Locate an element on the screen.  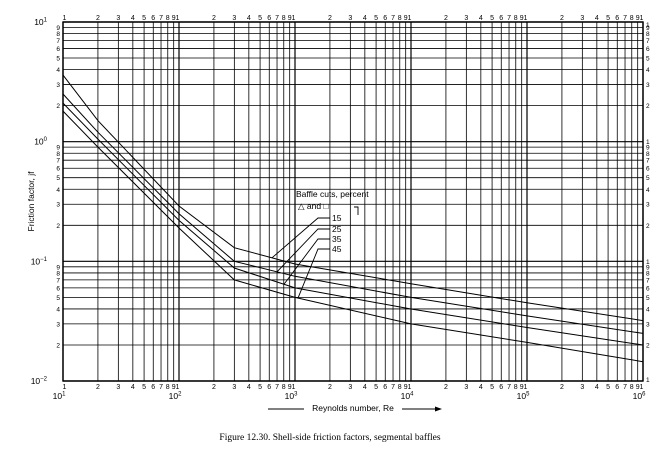
y-axis-label: Friction factor, jf is located at coordinates (31, 201).